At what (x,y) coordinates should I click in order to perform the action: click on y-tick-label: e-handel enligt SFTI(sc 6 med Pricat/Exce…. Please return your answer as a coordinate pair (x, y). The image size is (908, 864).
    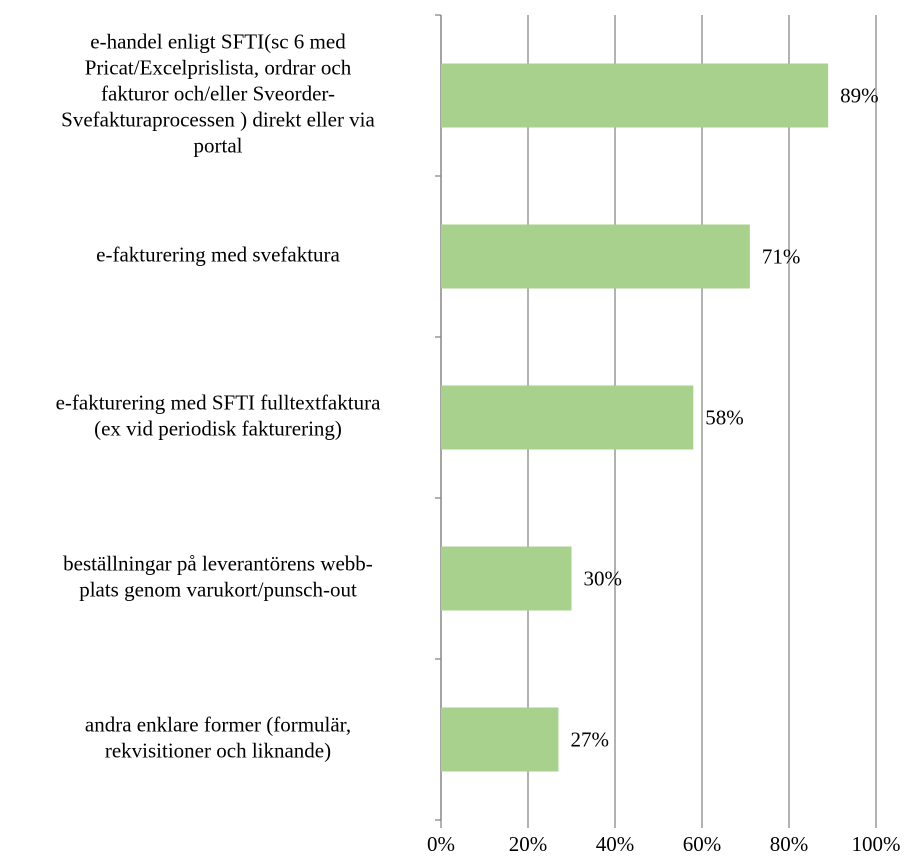
    Looking at the image, I should click on (218, 93).